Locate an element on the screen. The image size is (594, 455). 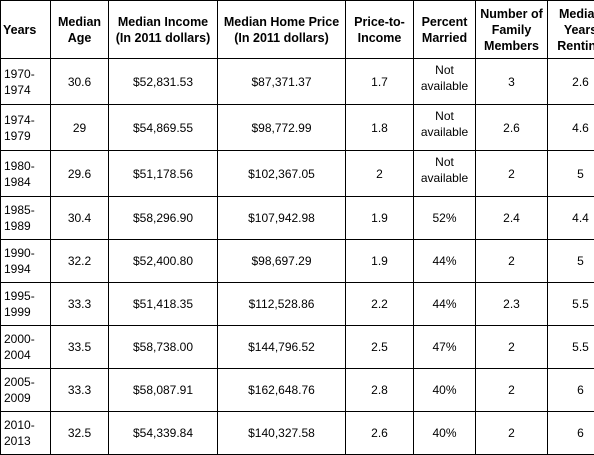
cell-median-income: $52,831.53 is located at coordinates (163, 82).